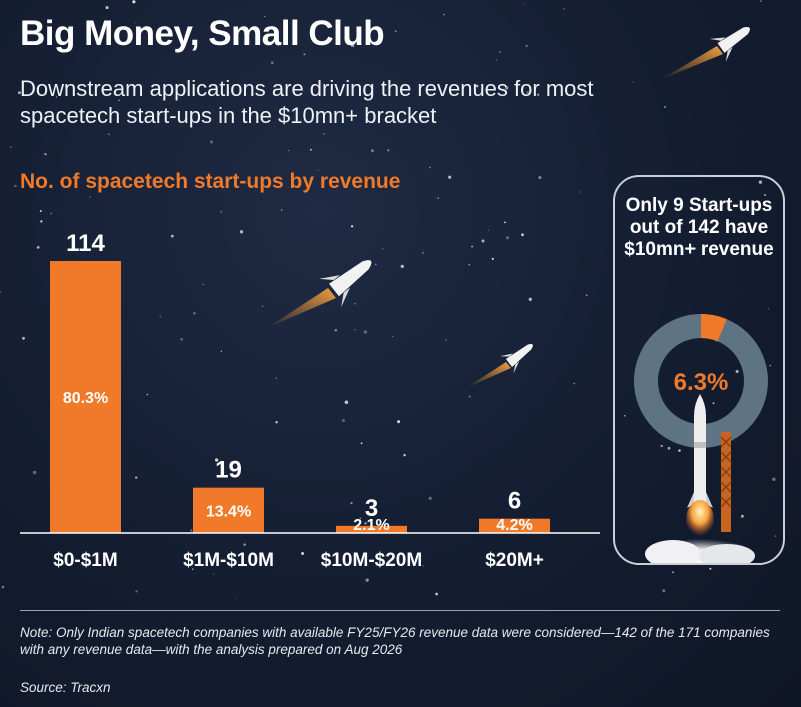  Describe the element at coordinates (371, 560) in the screenshot. I see `category-label: $10M-$20M` at that location.